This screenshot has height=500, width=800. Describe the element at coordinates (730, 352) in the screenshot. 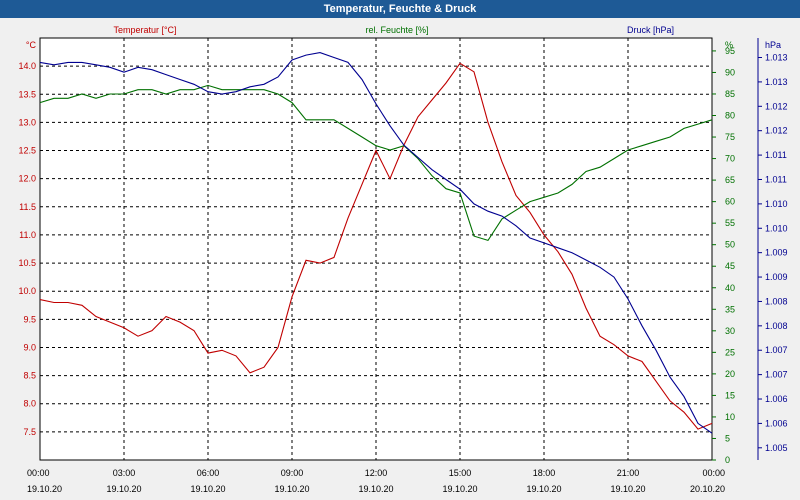

I see `humidity-tick-label: 25` at that location.